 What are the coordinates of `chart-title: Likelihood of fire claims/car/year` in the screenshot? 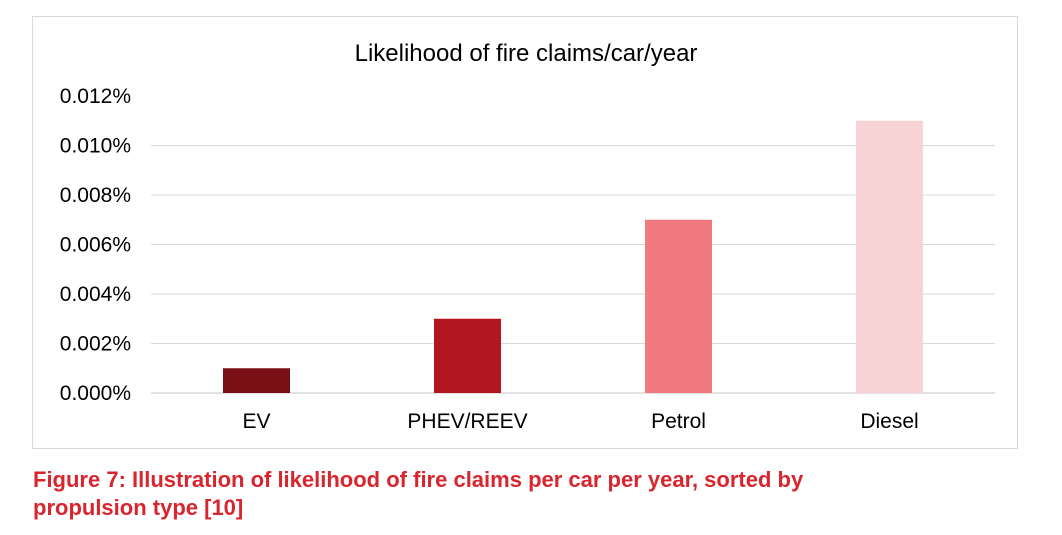 It's located at (526, 53).